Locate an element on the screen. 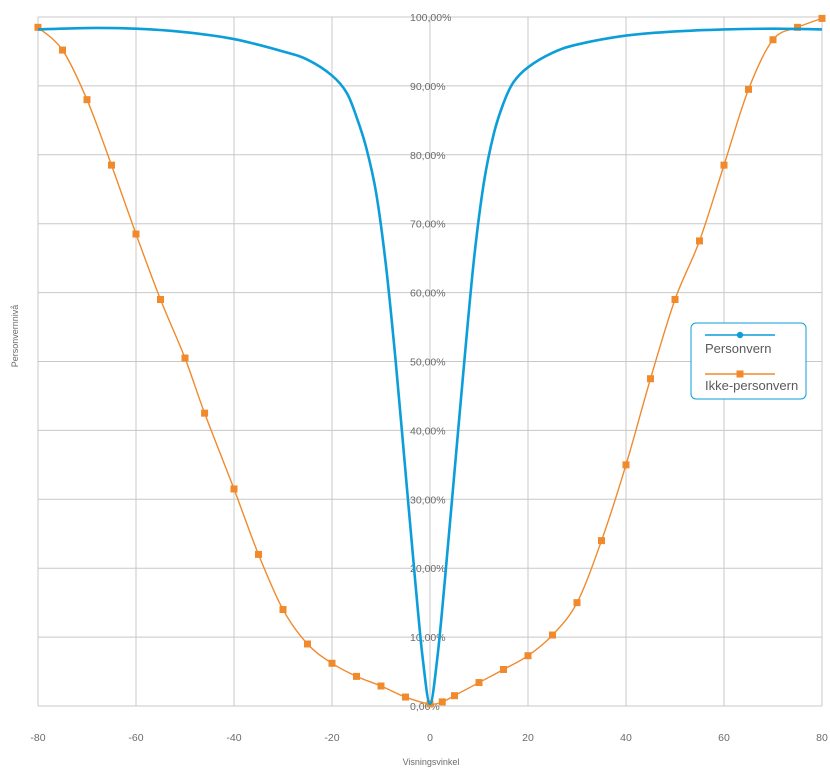 The height and width of the screenshot is (771, 830). y-tick-label: 70,00% is located at coordinates (428, 225).